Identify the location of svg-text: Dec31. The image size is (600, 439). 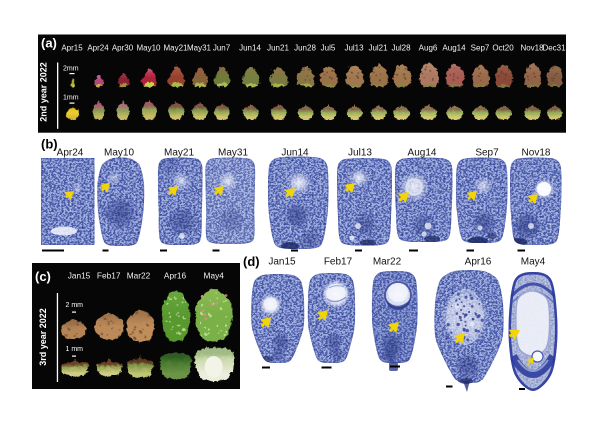
(554, 48).